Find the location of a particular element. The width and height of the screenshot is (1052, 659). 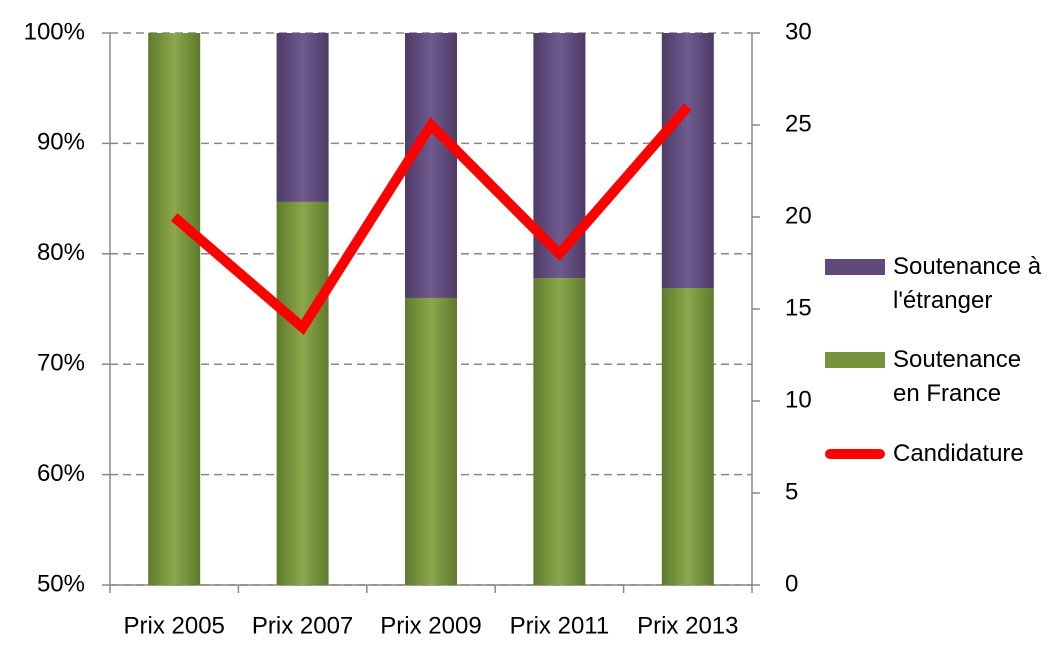

y2-tick-label: 30 is located at coordinates (798, 31).